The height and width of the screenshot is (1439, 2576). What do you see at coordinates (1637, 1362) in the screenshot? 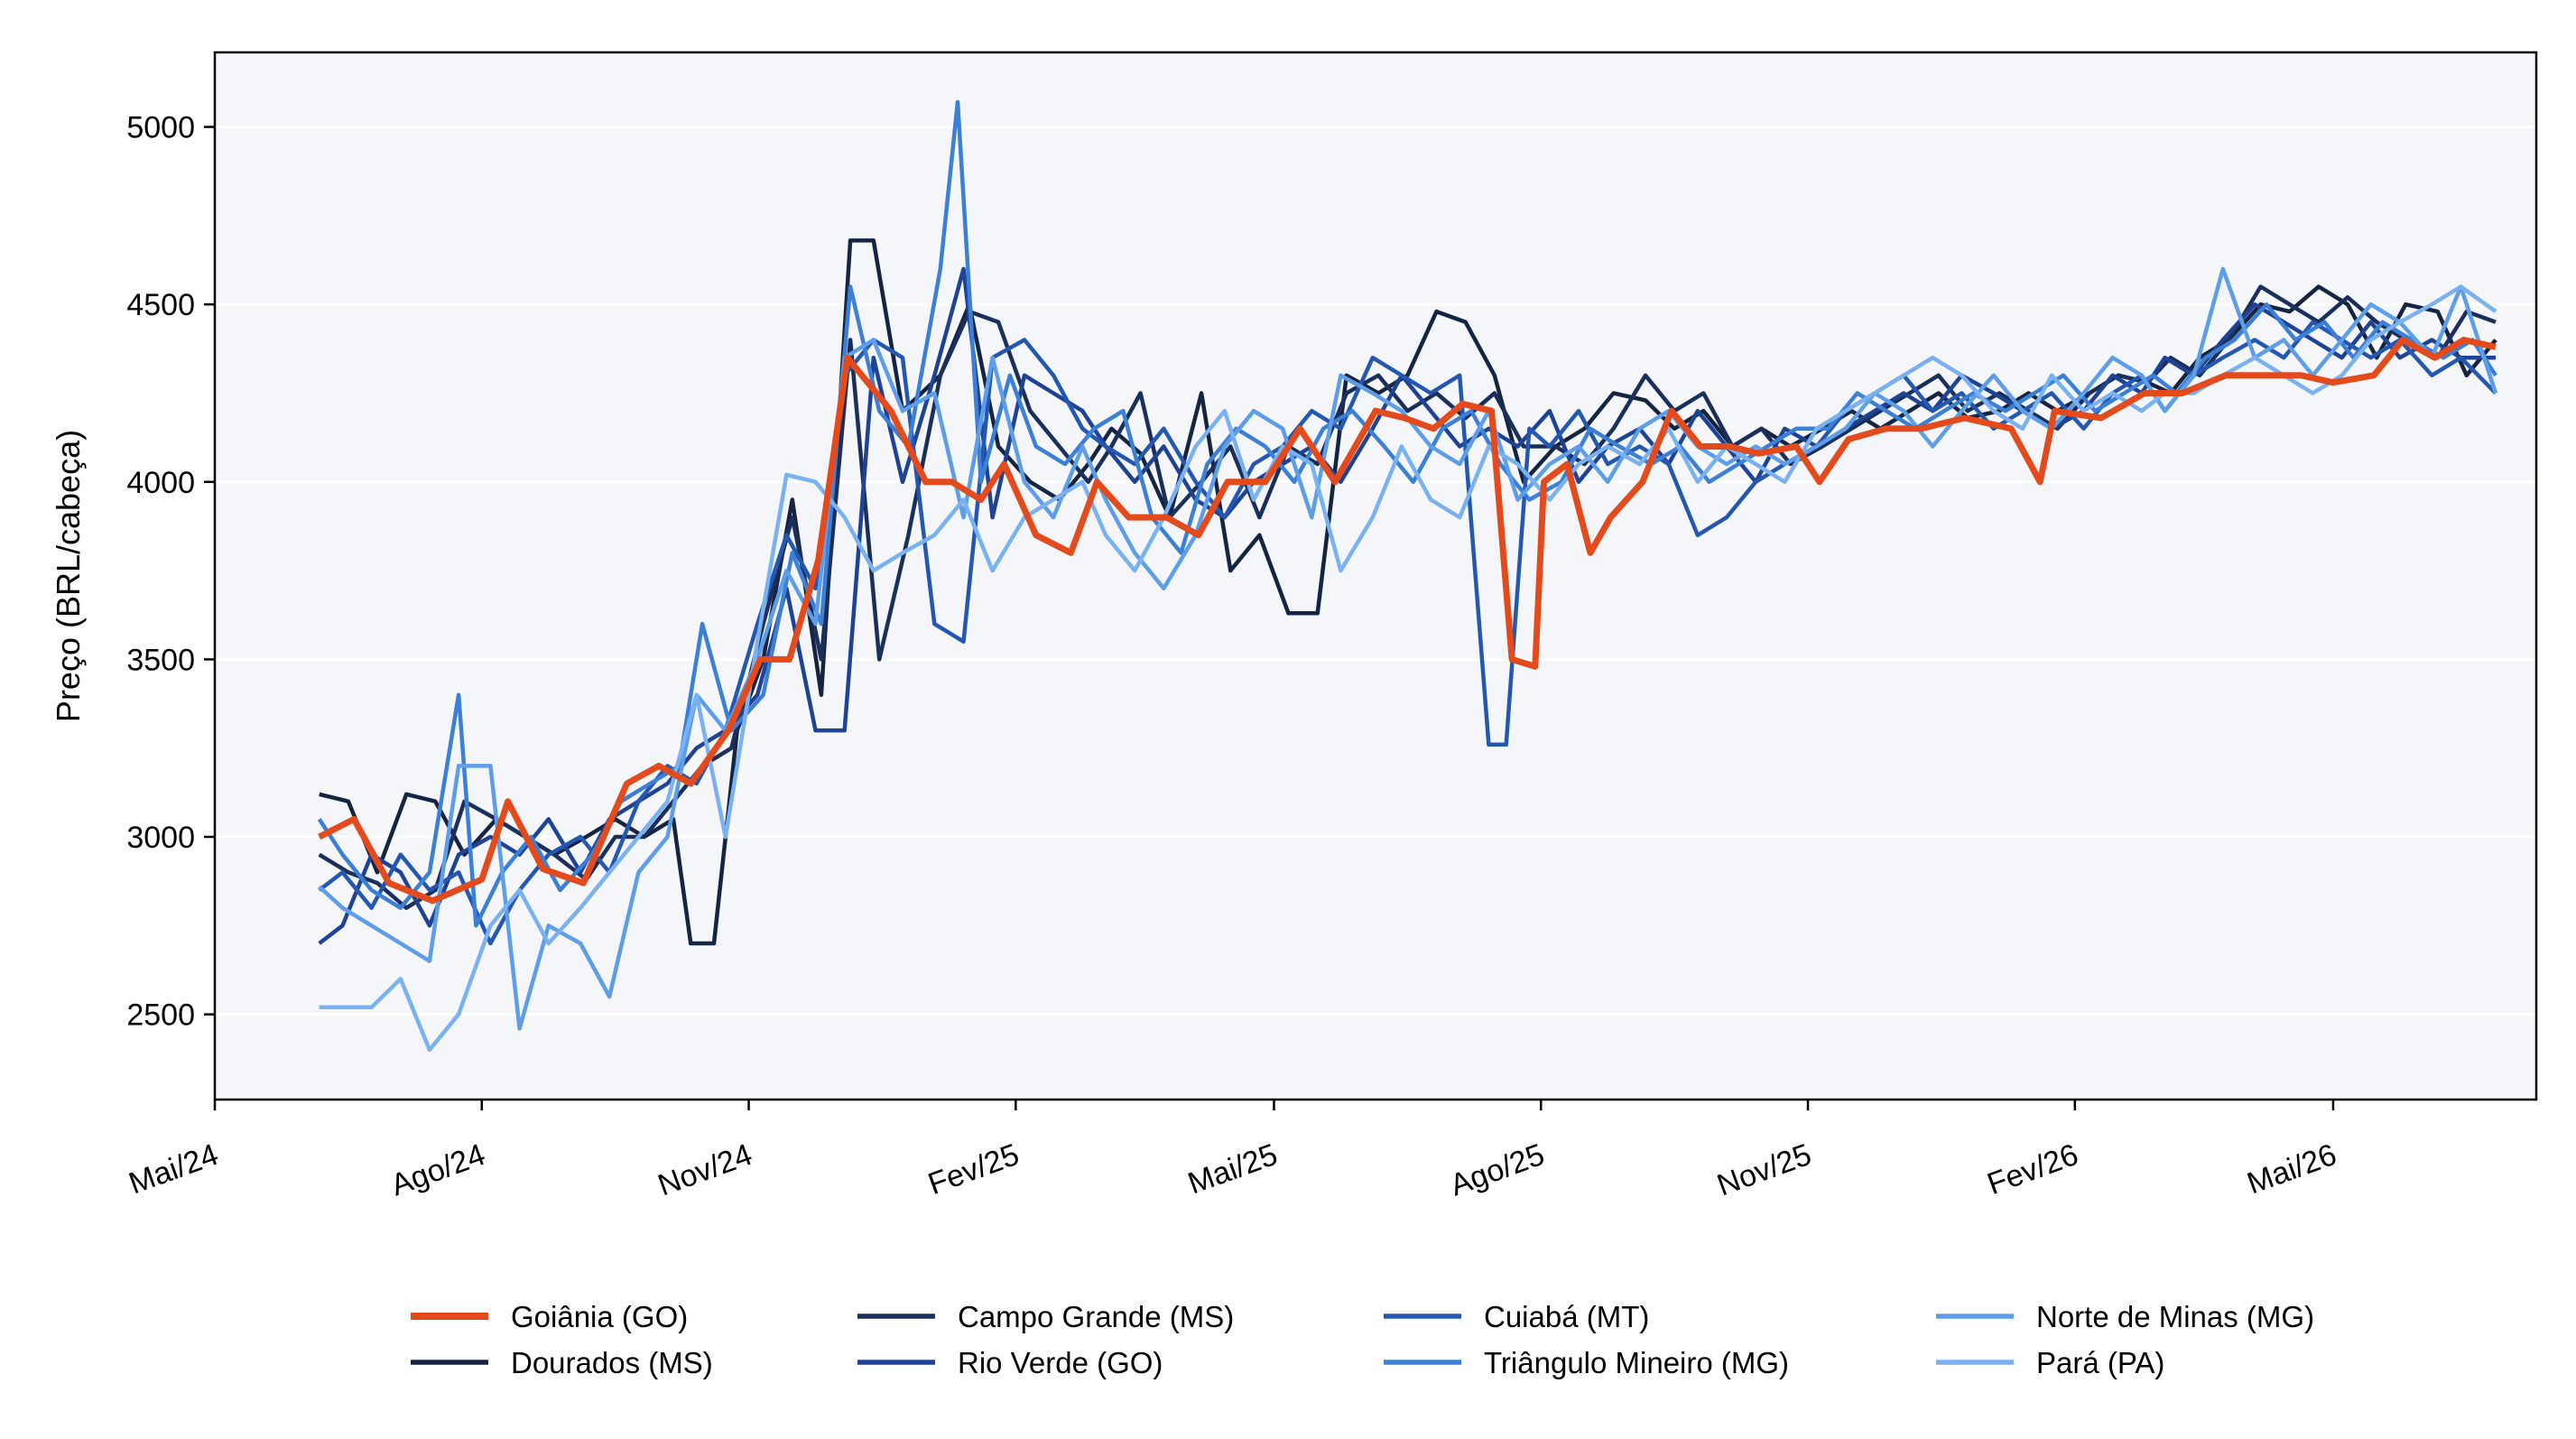
I see `legend-label: Triângulo Mineiro (MG)` at bounding box center [1637, 1362].